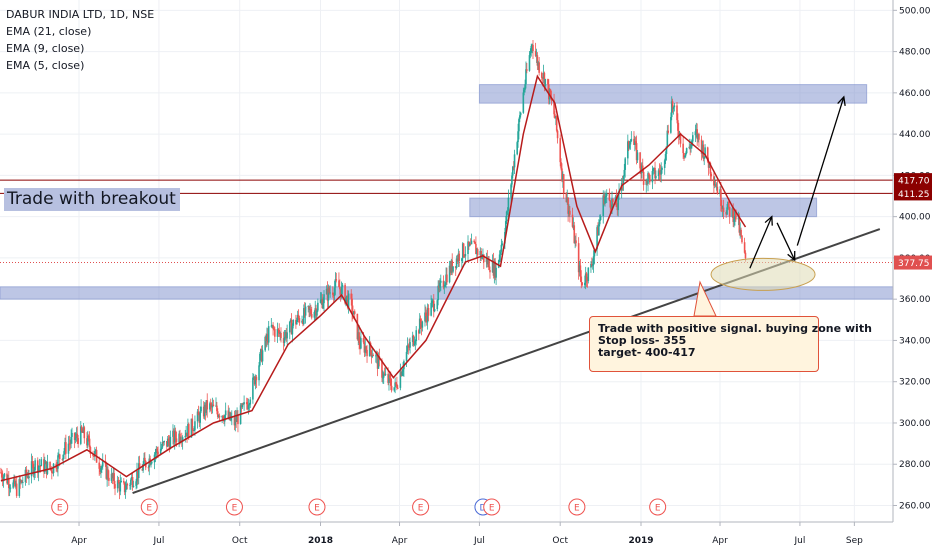 The image size is (932, 550). I want to click on indicator-ema-5: EMA (5, close), so click(45, 65).